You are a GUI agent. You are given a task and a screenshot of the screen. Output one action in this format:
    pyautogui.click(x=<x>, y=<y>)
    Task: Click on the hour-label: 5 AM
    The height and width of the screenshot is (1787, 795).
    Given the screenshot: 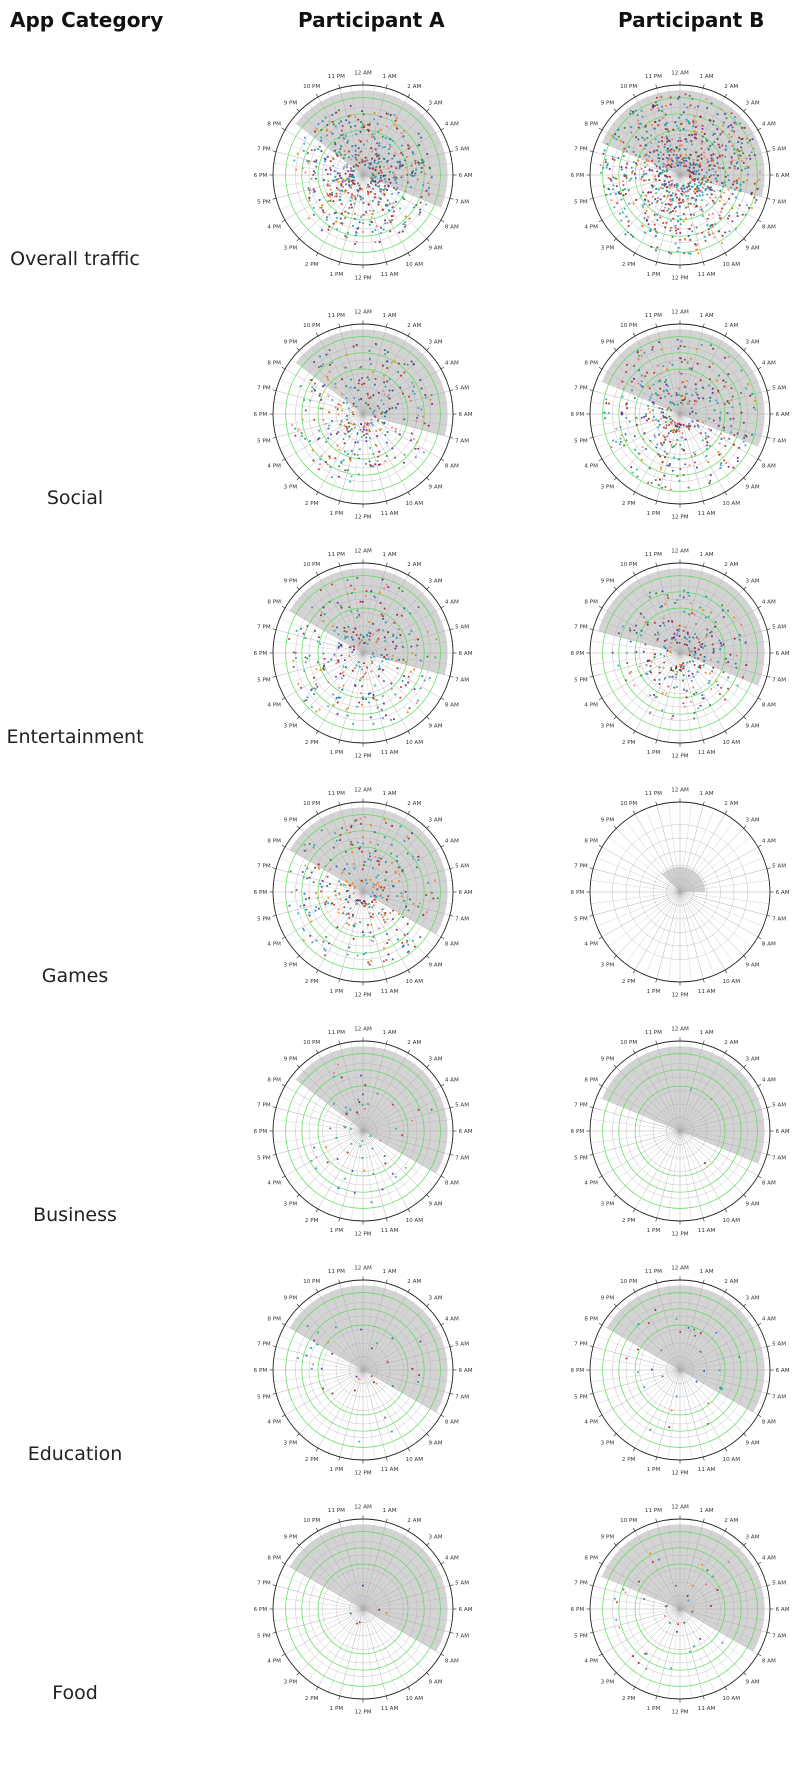 What is the action you would take?
    pyautogui.click(x=779, y=1583)
    